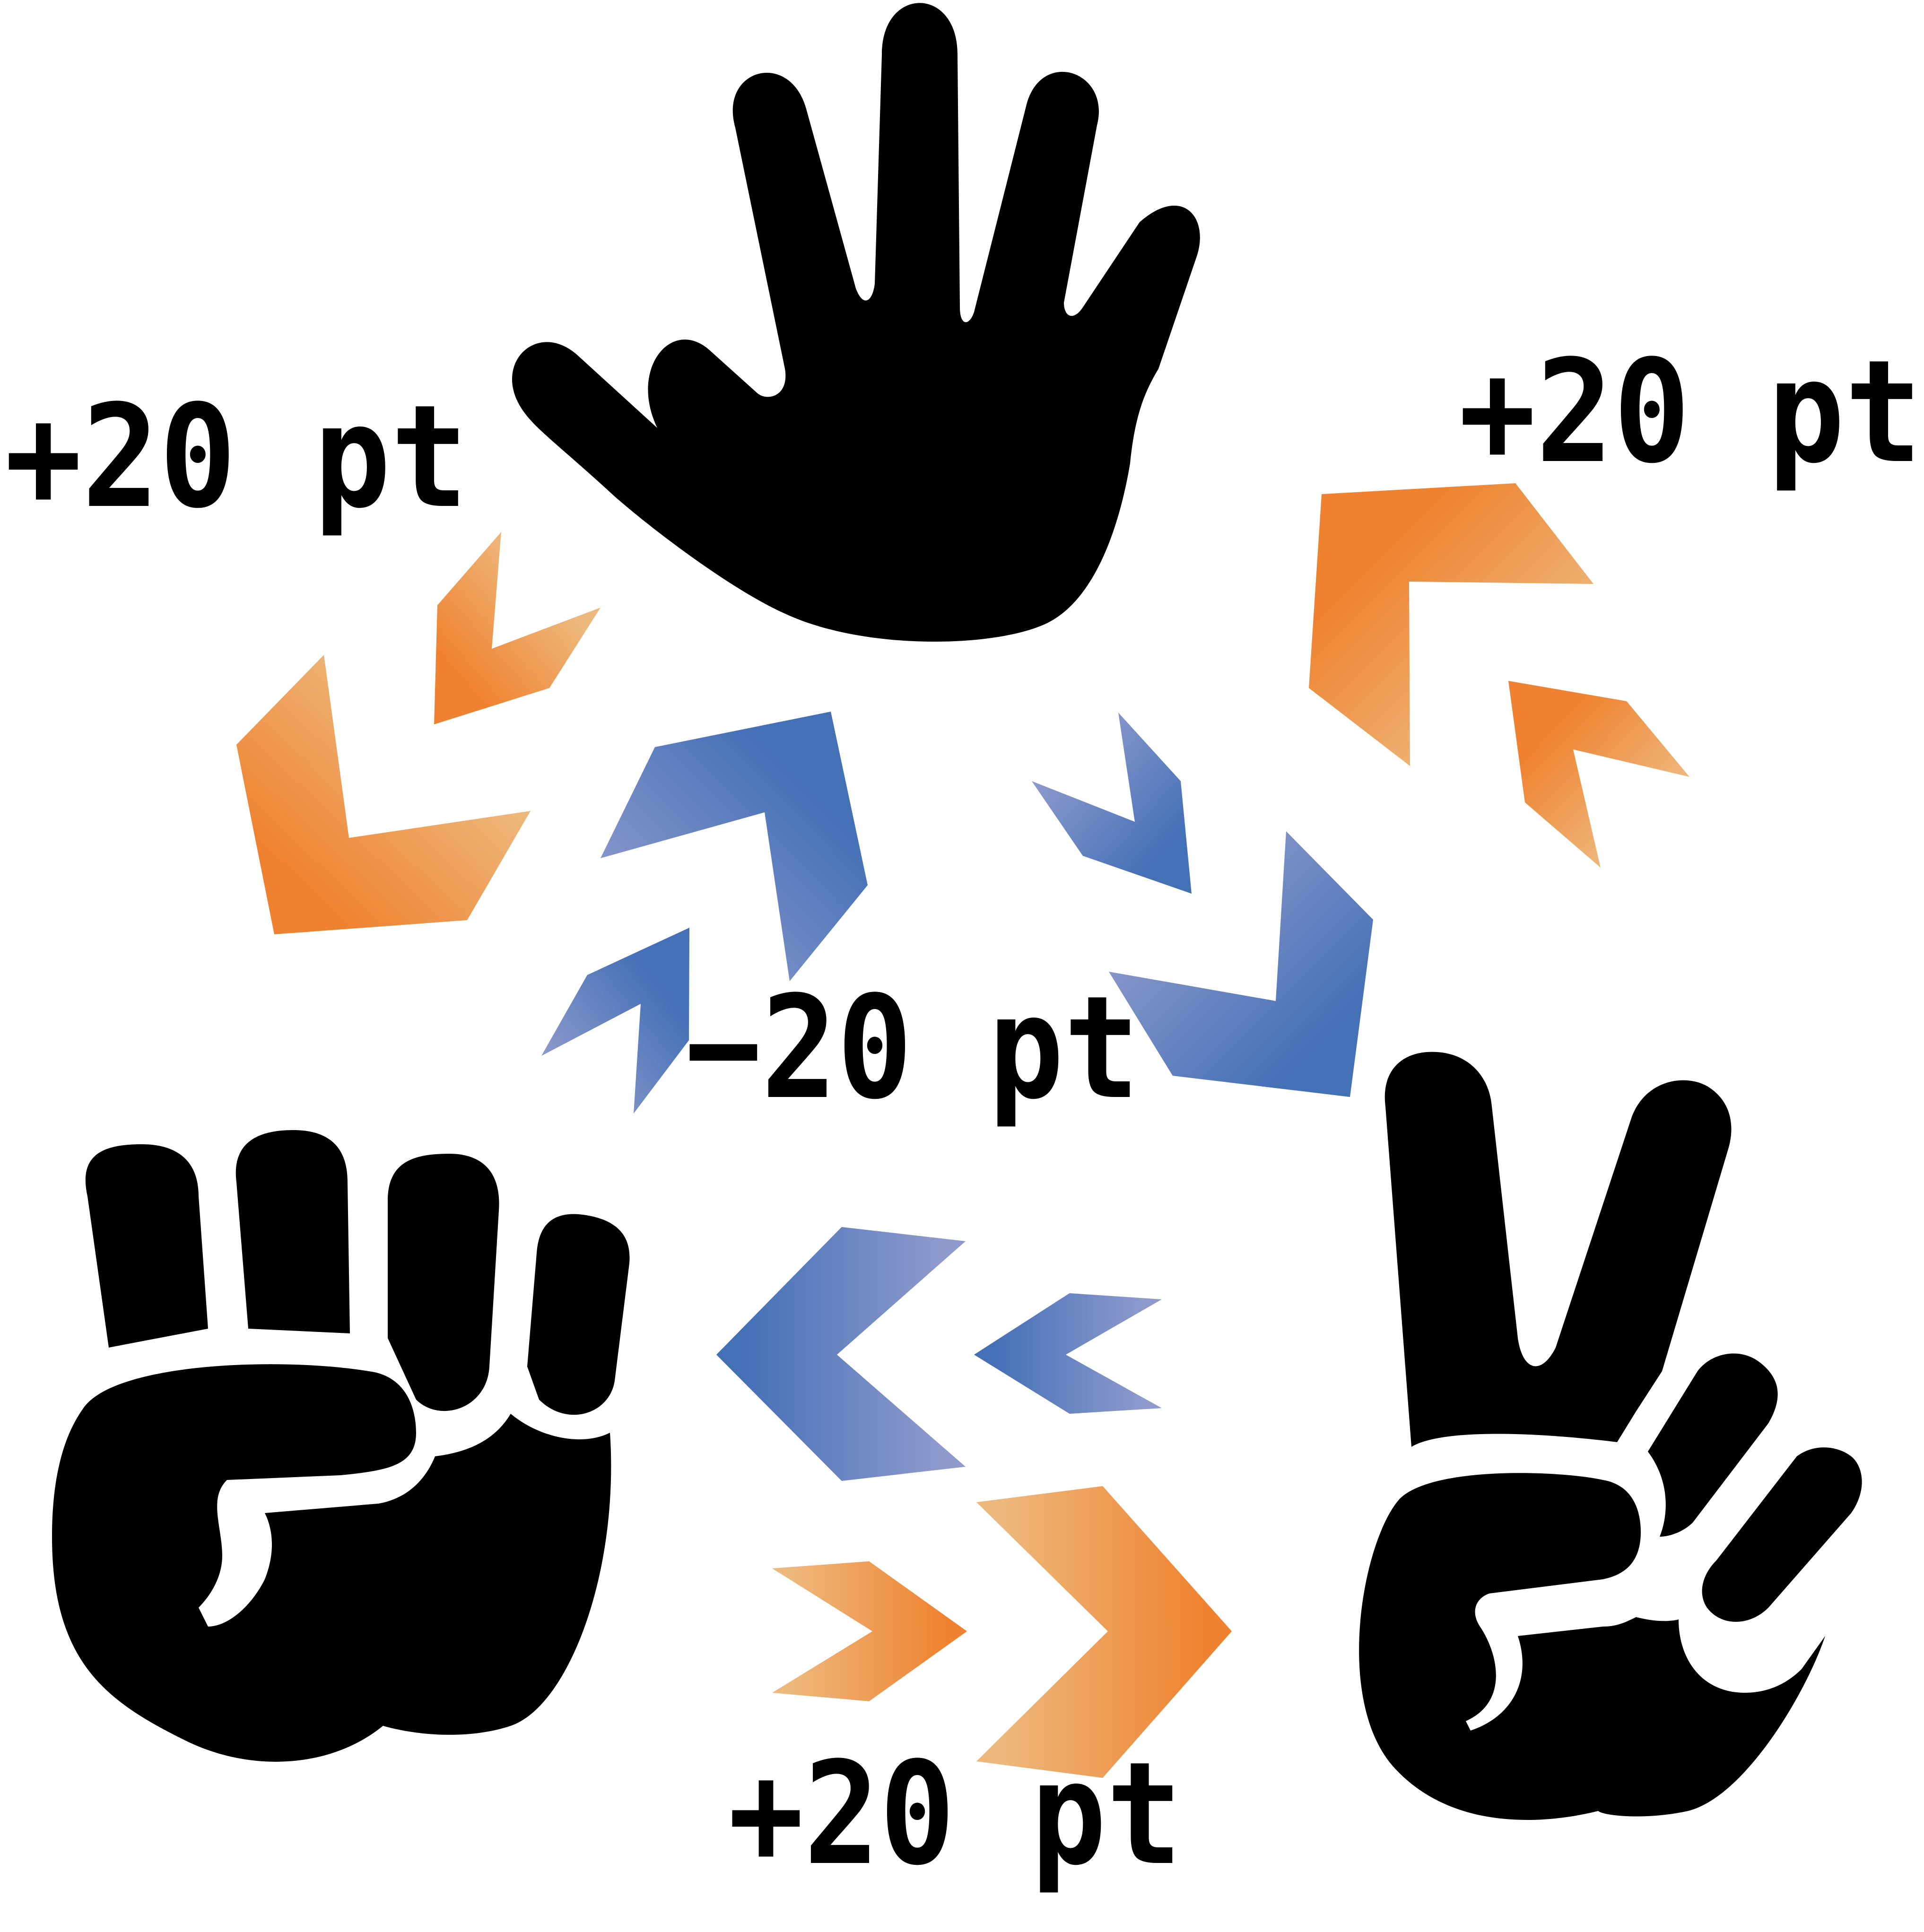 The height and width of the screenshot is (1932, 1924). I want to click on arrow-rock-to-paper-orange, so click(418, 733).